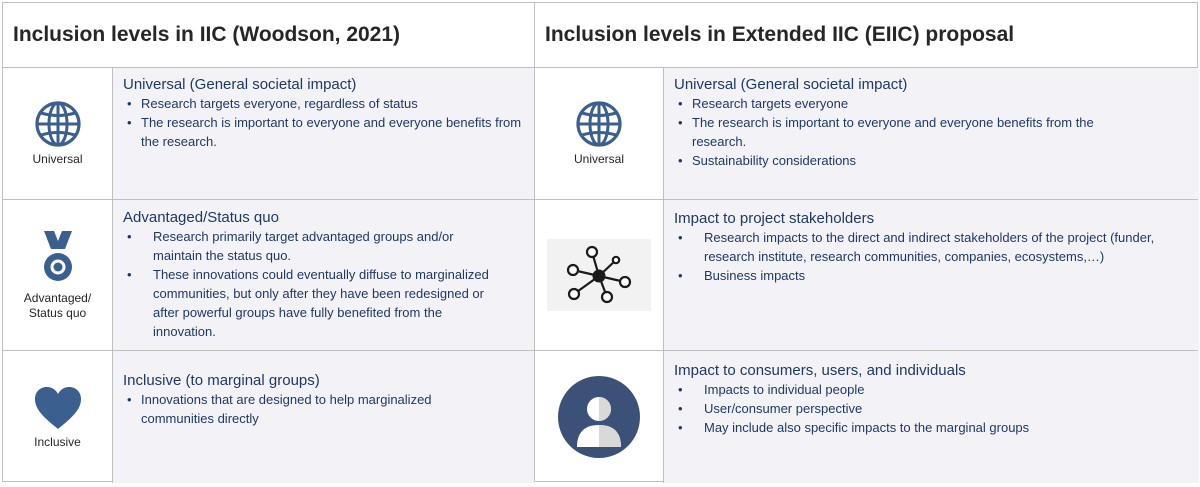  Describe the element at coordinates (112, 275) in the screenshot. I see `left-icon-divider` at that location.